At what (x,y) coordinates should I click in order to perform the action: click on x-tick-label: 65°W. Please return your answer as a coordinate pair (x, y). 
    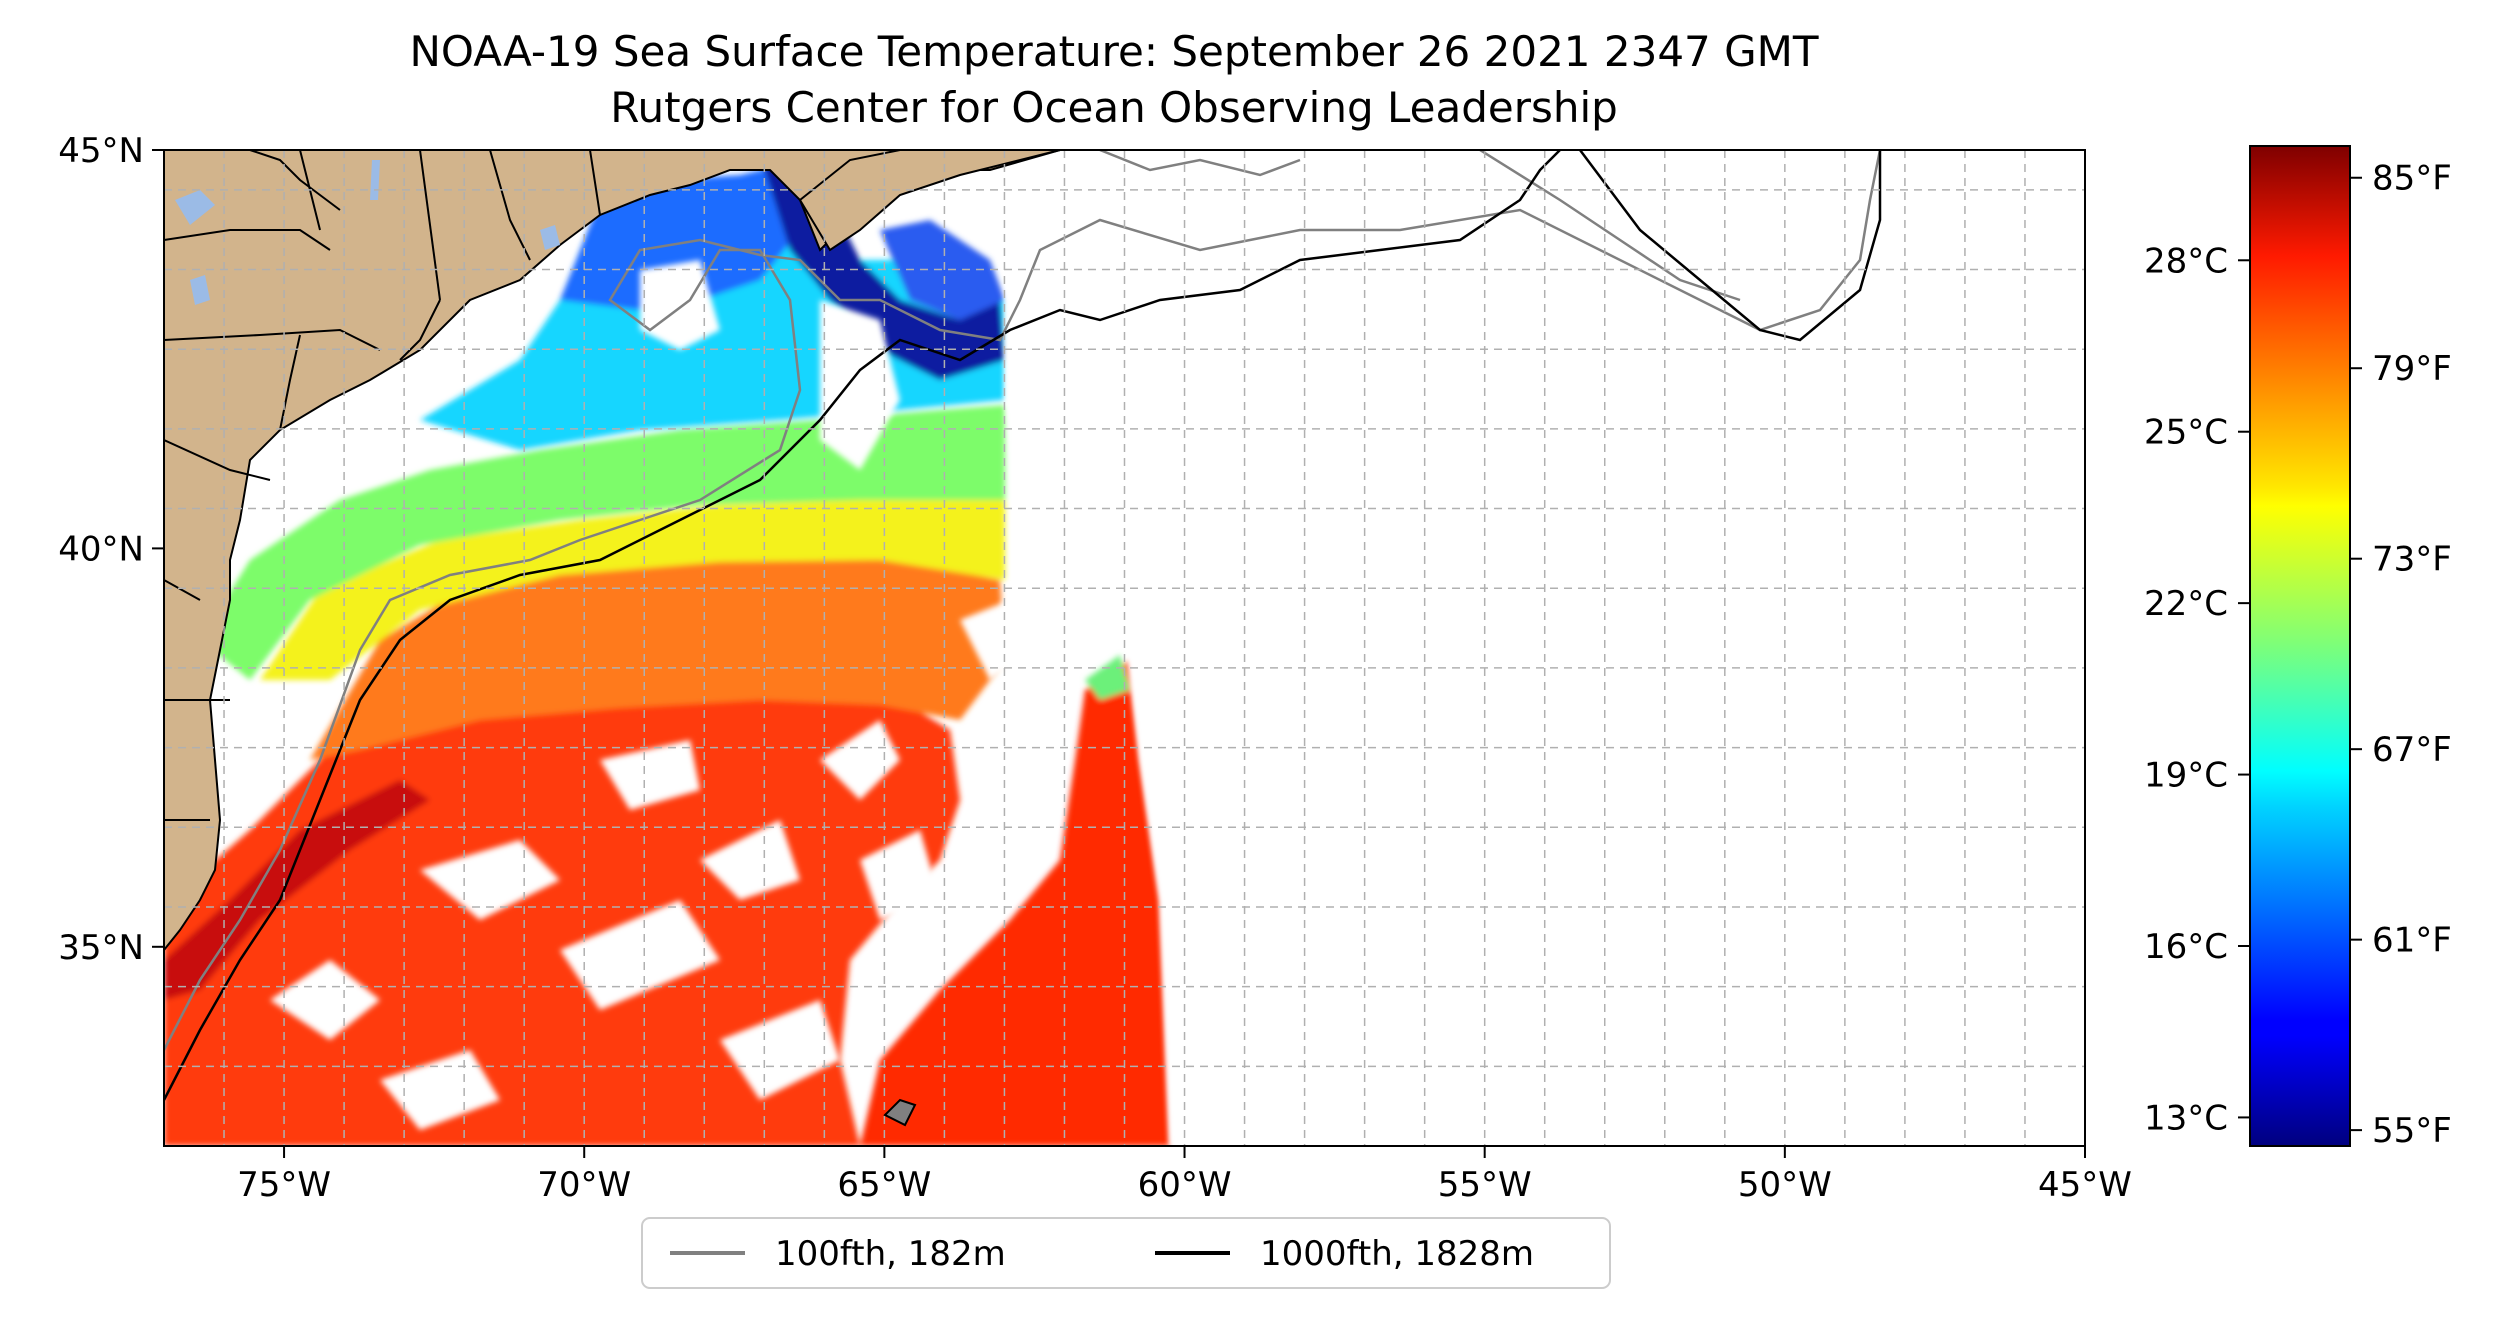
    Looking at the image, I should click on (884, 1185).